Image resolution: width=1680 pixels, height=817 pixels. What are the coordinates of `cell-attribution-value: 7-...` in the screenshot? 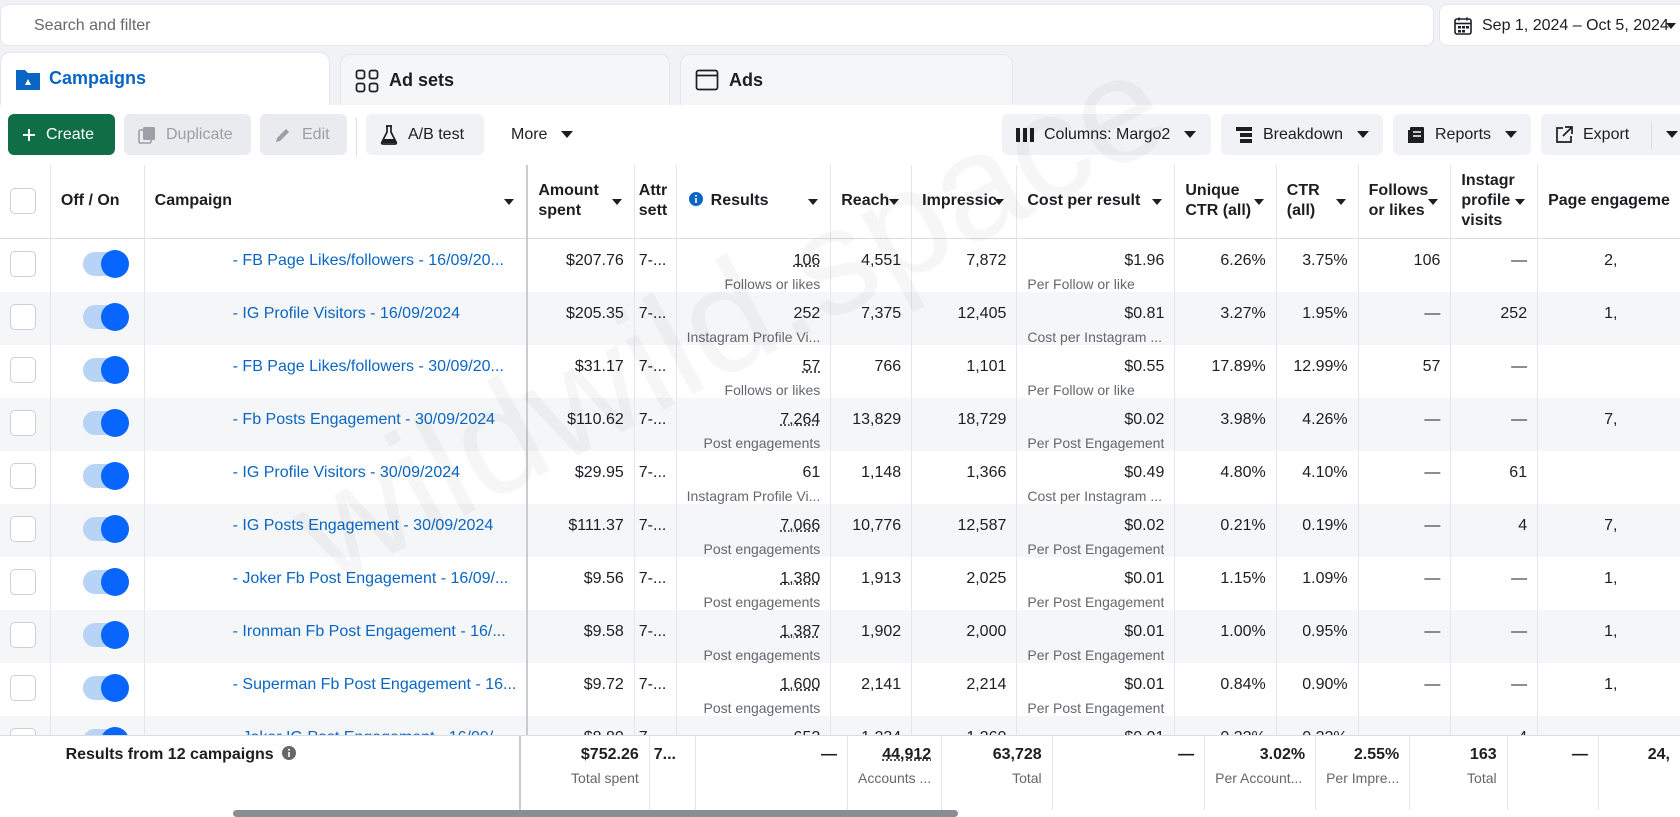 It's located at (653, 732).